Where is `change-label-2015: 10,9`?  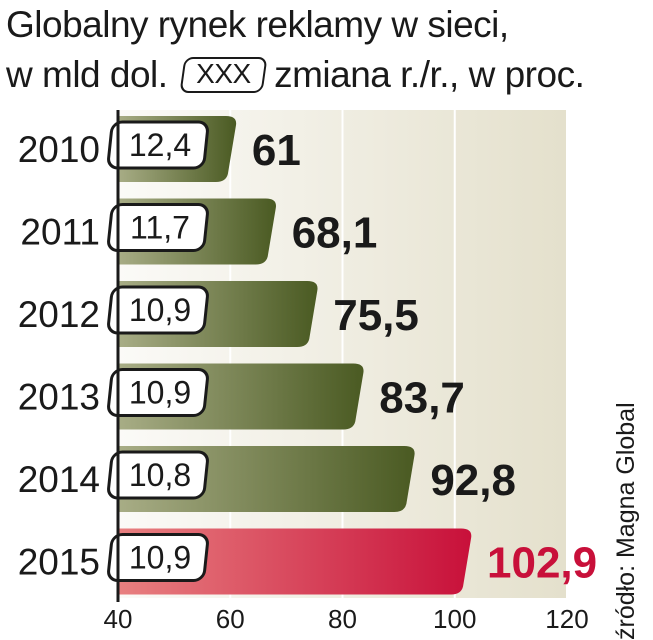
change-label-2015: 10,9 is located at coordinates (160, 558).